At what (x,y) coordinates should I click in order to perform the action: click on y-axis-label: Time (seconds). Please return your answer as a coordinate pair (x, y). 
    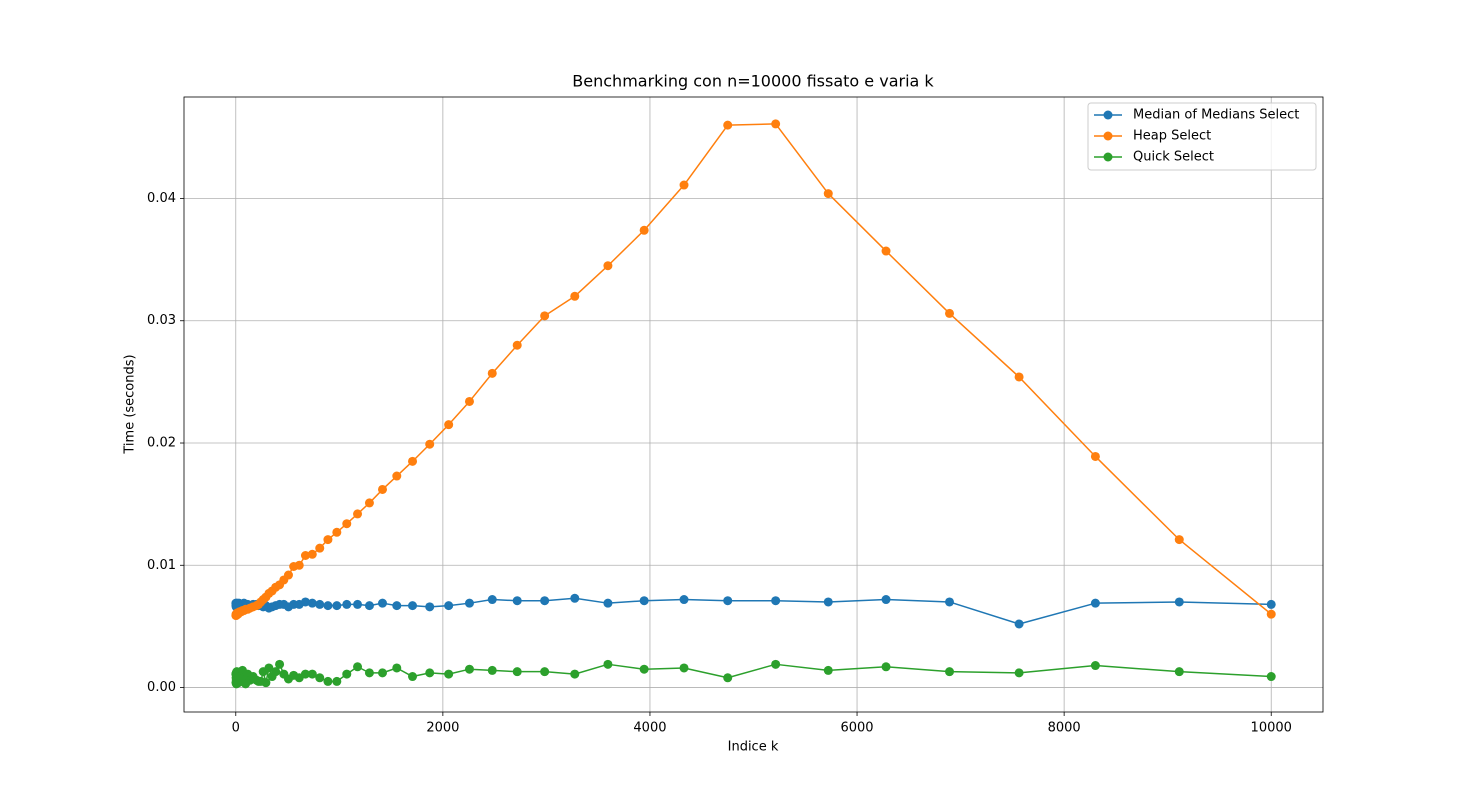
    Looking at the image, I should click on (130, 404).